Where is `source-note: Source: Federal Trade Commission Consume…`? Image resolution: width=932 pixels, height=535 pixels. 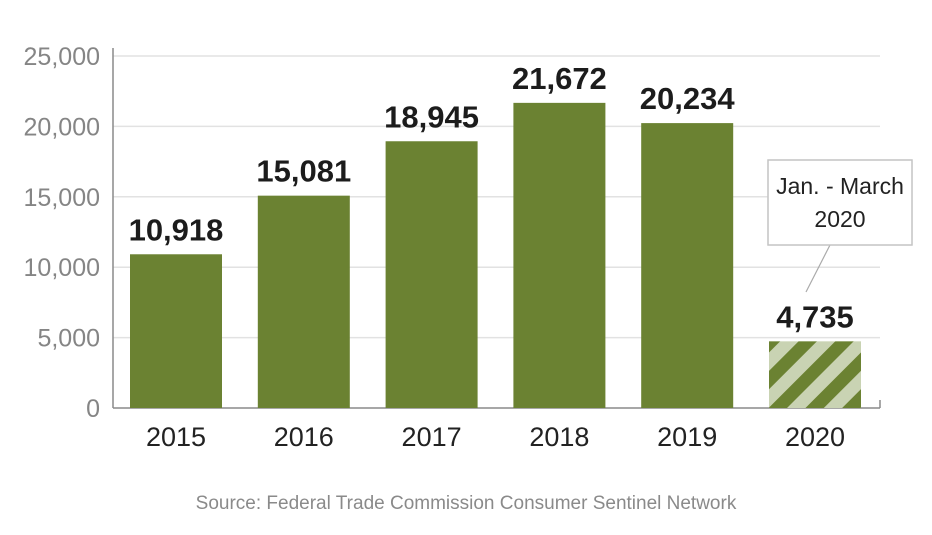
source-note: Source: Federal Trade Commission Consume… is located at coordinates (466, 503).